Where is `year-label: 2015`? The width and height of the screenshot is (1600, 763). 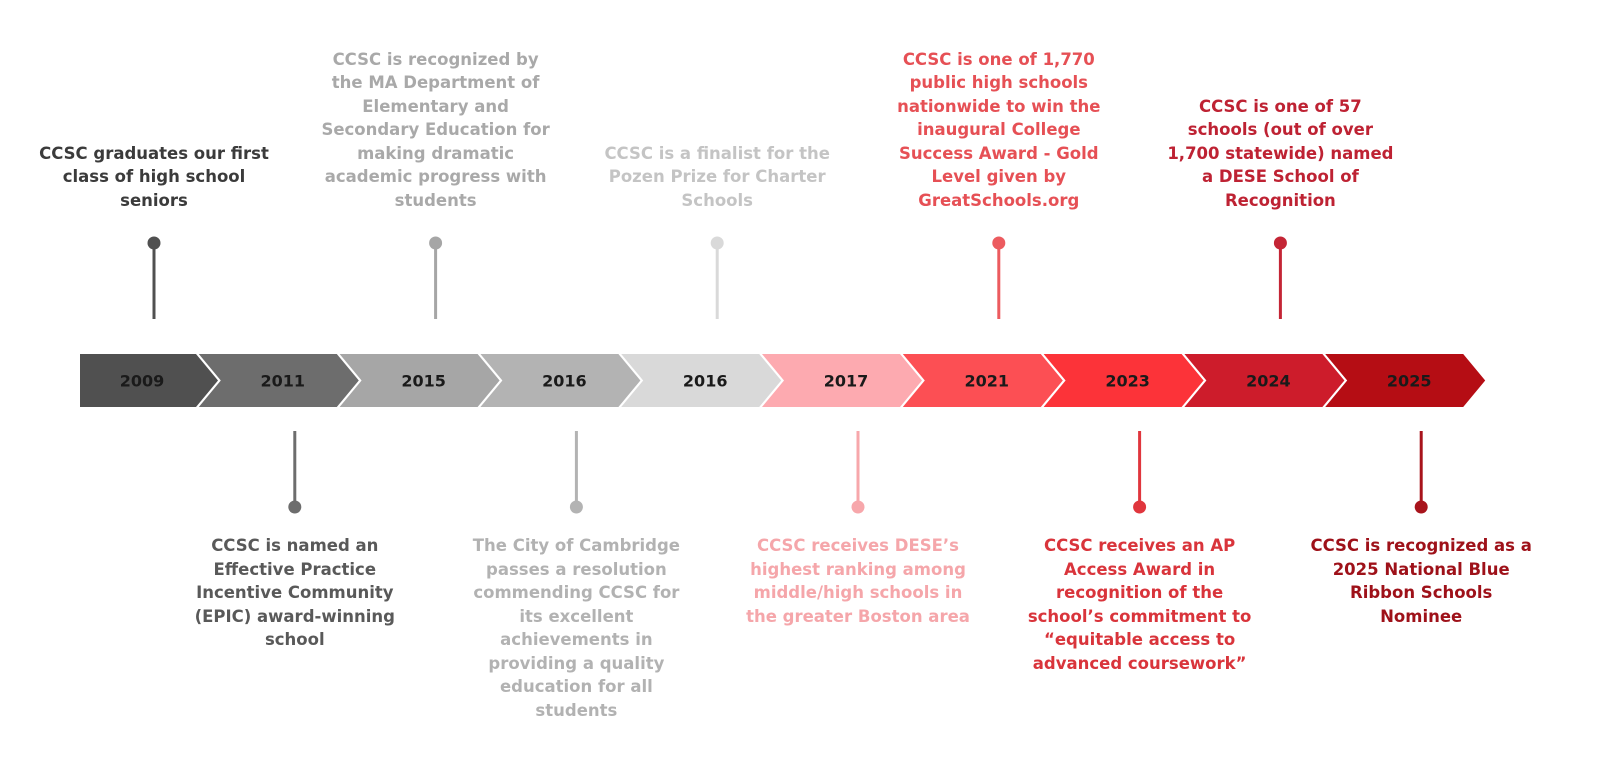
year-label: 2015 is located at coordinates (423, 381).